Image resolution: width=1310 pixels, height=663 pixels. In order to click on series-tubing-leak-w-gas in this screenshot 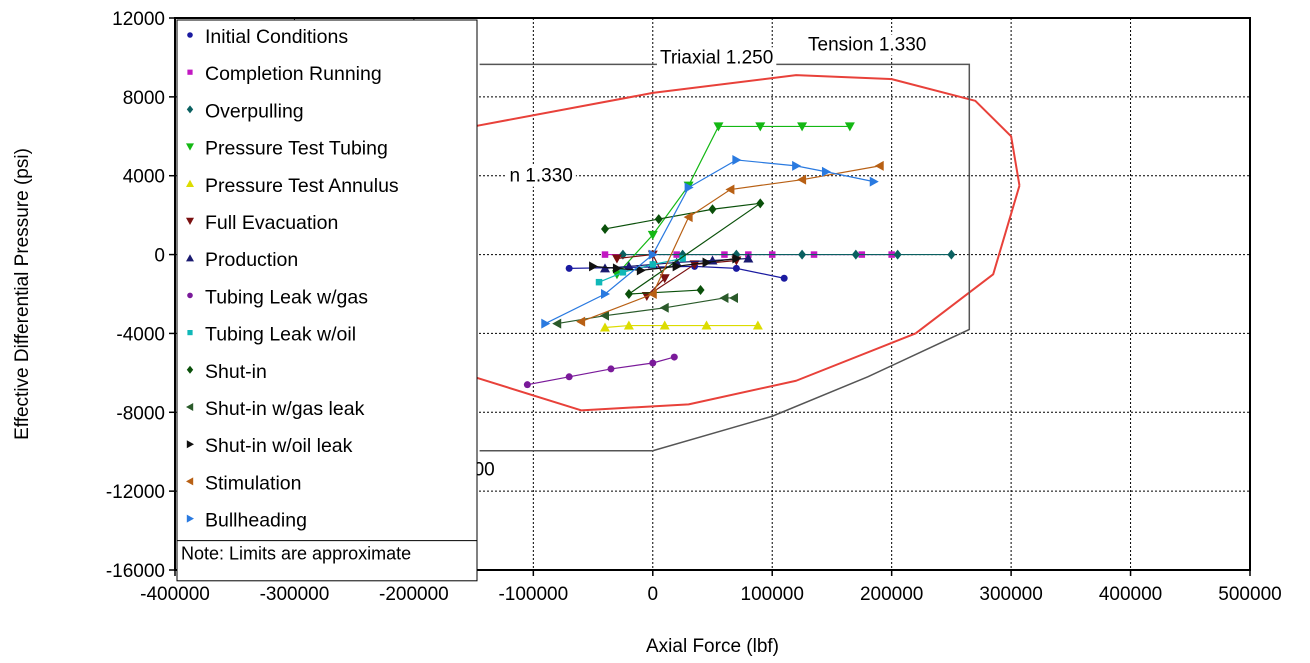, I will do `click(600, 371)`.